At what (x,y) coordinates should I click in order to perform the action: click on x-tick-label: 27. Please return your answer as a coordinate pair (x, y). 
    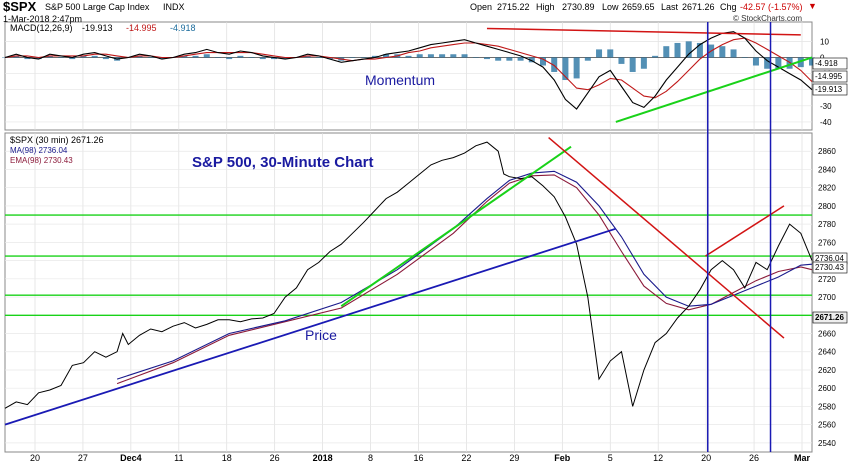
    Looking at the image, I should click on (83, 458).